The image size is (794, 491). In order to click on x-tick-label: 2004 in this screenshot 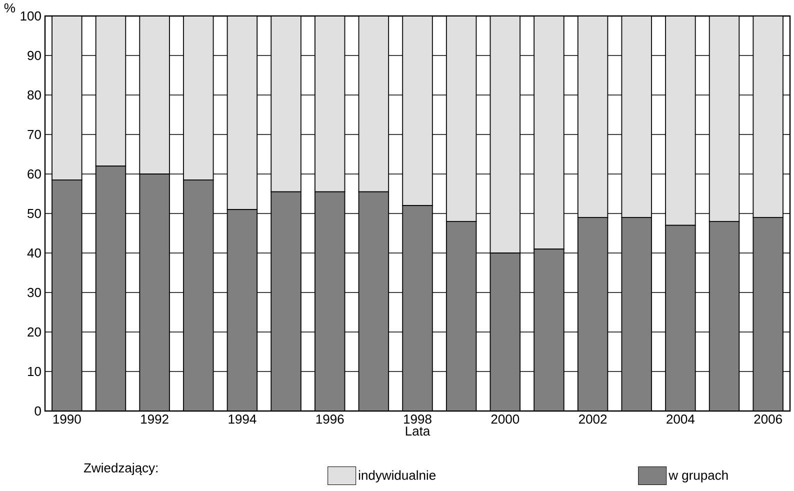, I will do `click(680, 419)`.